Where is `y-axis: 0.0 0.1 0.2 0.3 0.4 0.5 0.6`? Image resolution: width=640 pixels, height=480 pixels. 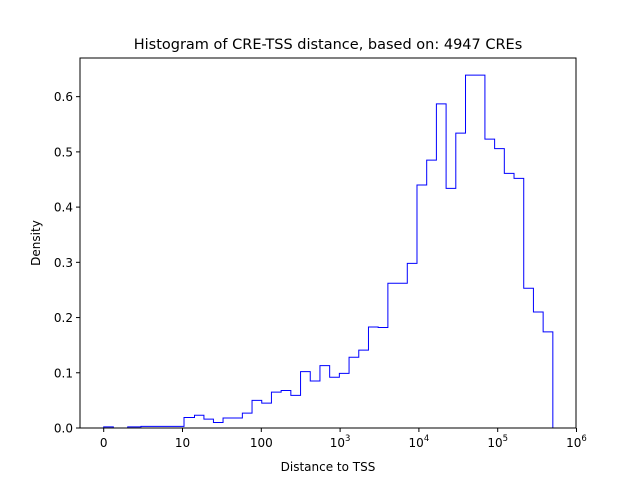
y-axis: 0.0 0.1 0.2 0.3 0.4 0.5 0.6 is located at coordinates (67, 263).